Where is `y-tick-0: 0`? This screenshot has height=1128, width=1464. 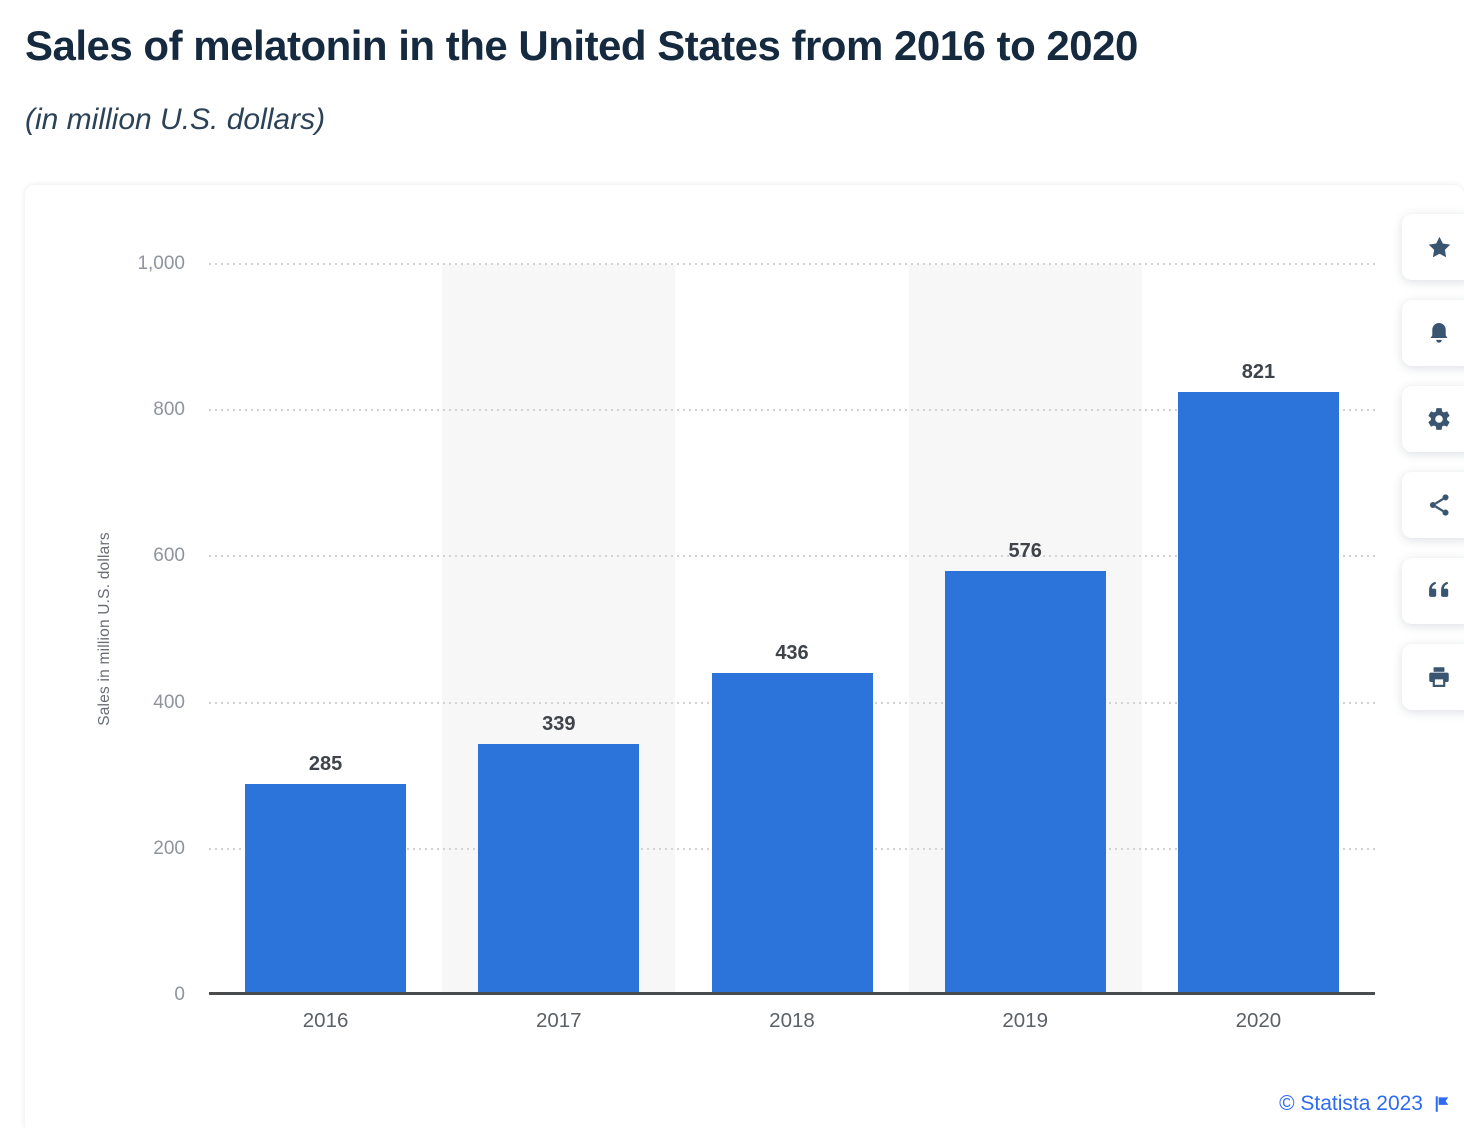 y-tick-0: 0 is located at coordinates (179, 994).